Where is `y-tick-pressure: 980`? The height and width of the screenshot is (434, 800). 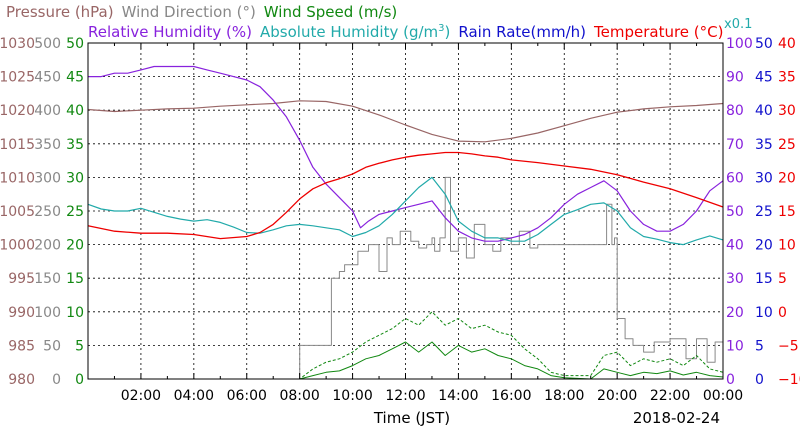
y-tick-pressure: 980 is located at coordinates (21, 380).